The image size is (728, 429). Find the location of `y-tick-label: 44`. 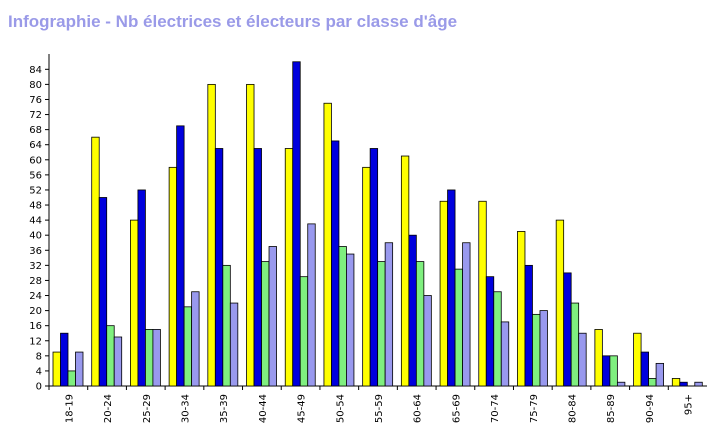

y-tick-label: 44 is located at coordinates (35, 221).